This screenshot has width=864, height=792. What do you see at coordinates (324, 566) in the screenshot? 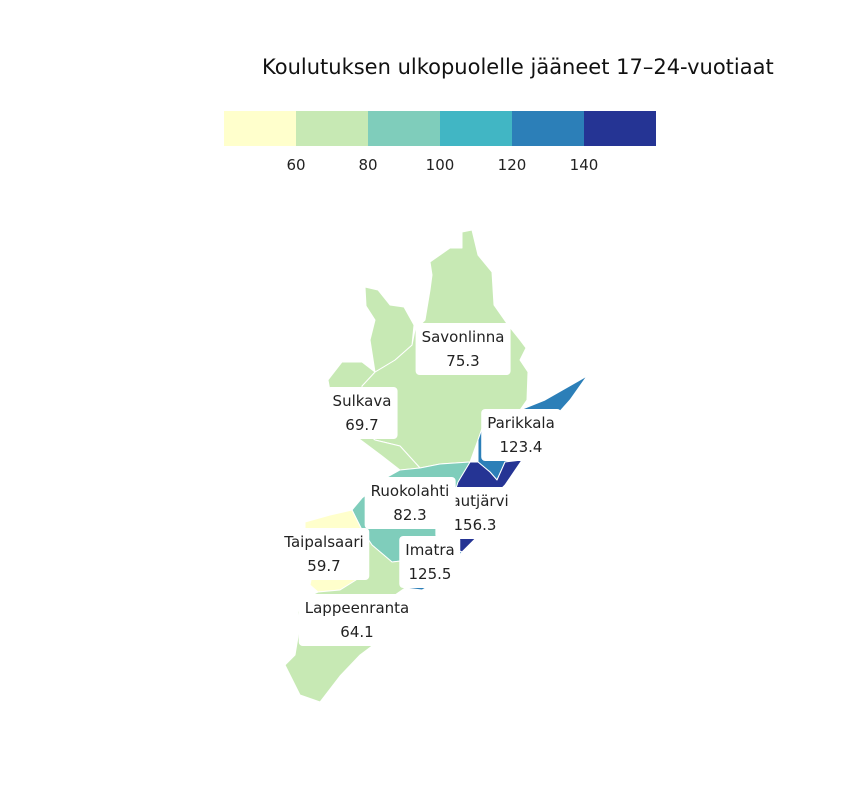
I see `label-value: 59.7` at bounding box center [324, 566].